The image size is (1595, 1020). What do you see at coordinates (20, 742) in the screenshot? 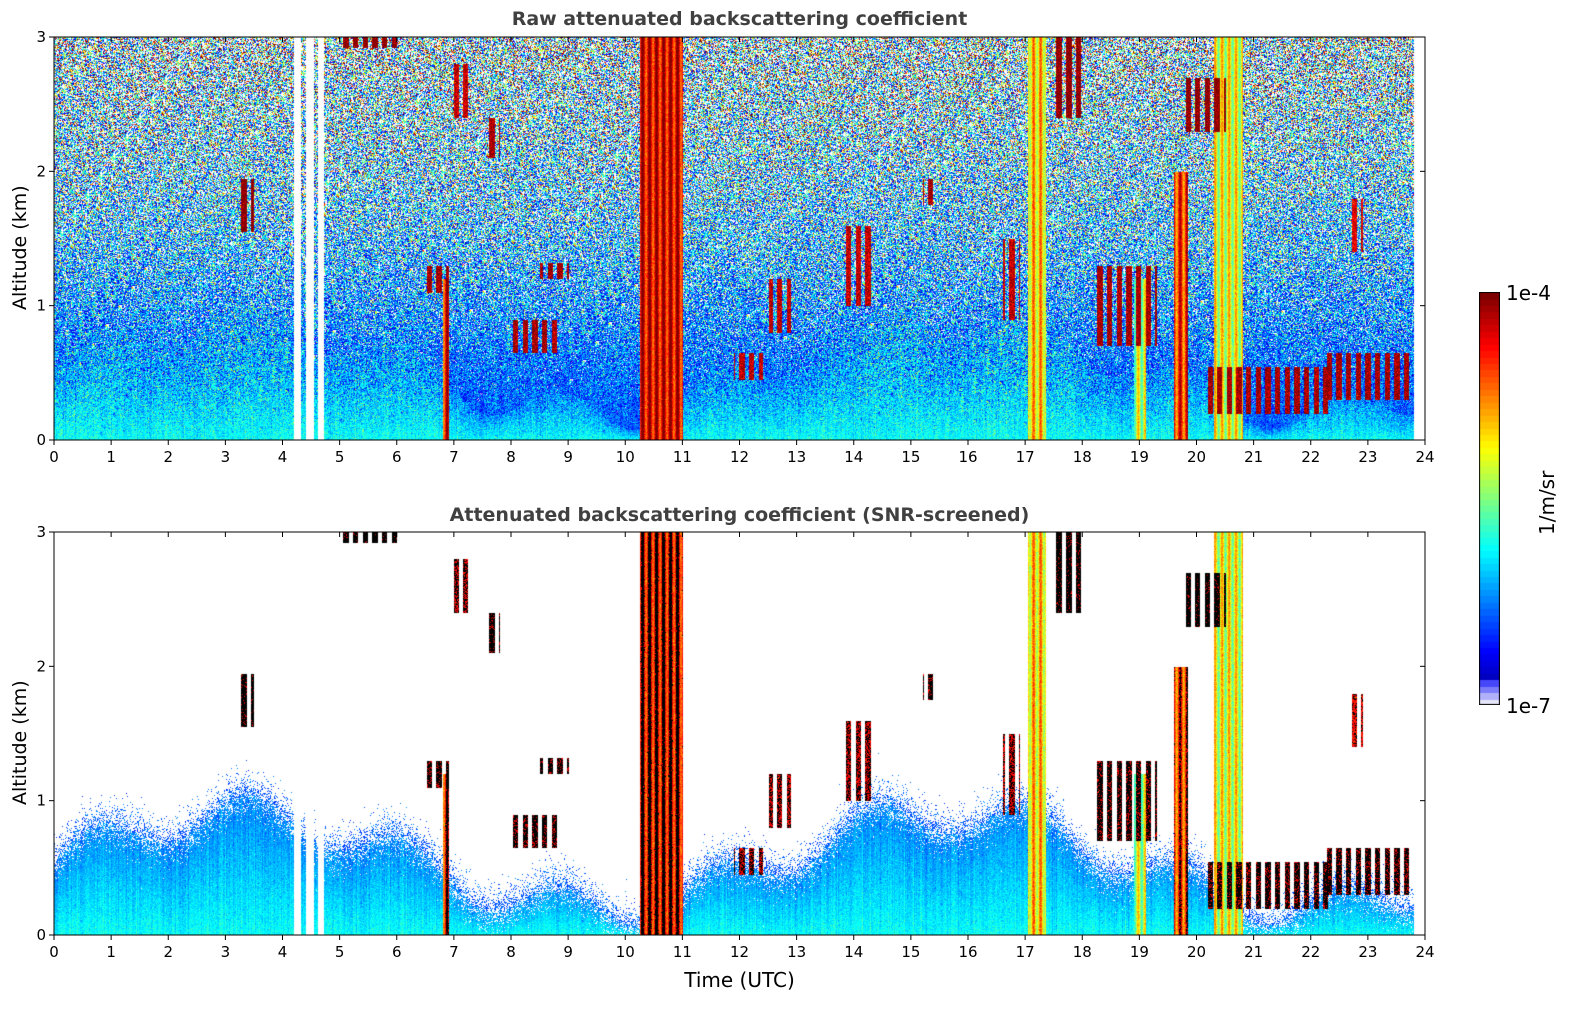
I see `panel-2-ylabel: Altitude (km)` at bounding box center [20, 742].